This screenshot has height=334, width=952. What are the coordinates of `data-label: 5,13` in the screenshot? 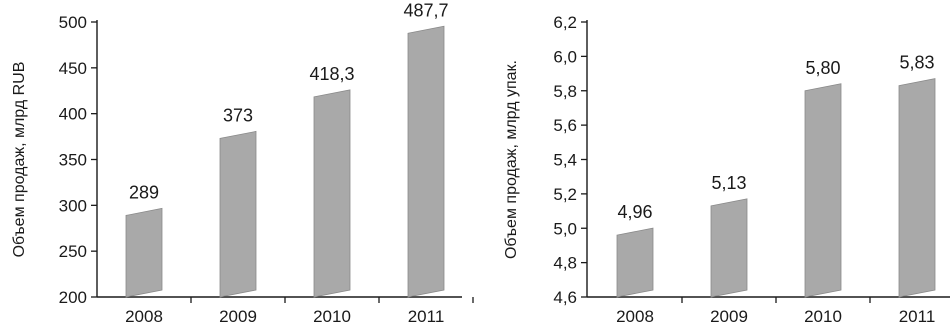 It's located at (728, 183).